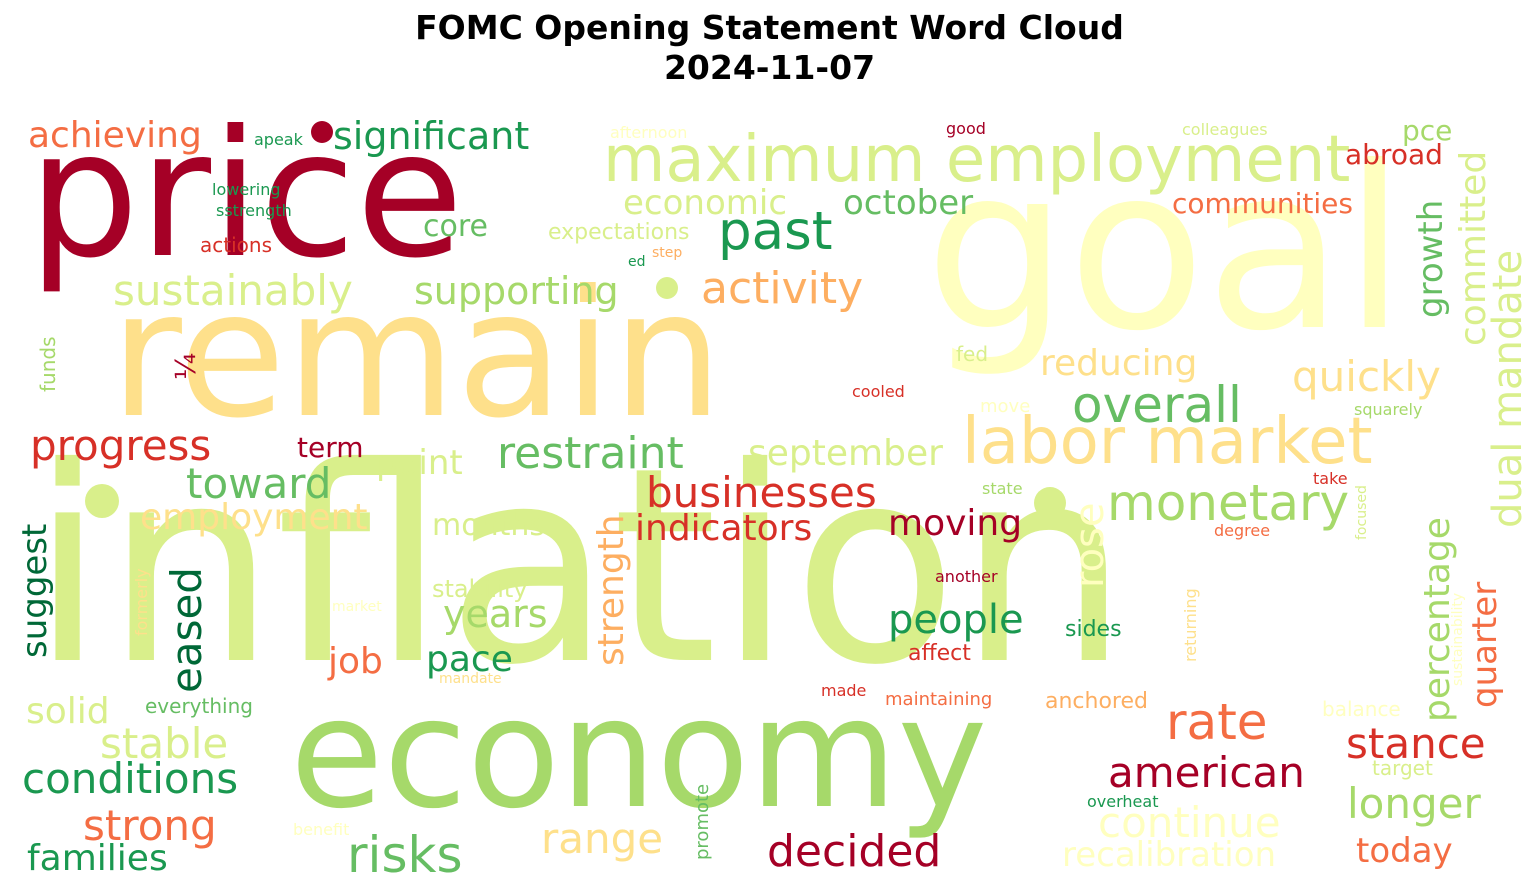 The width and height of the screenshot is (1539, 890). I want to click on word-monetary: monetary, so click(1228, 503).